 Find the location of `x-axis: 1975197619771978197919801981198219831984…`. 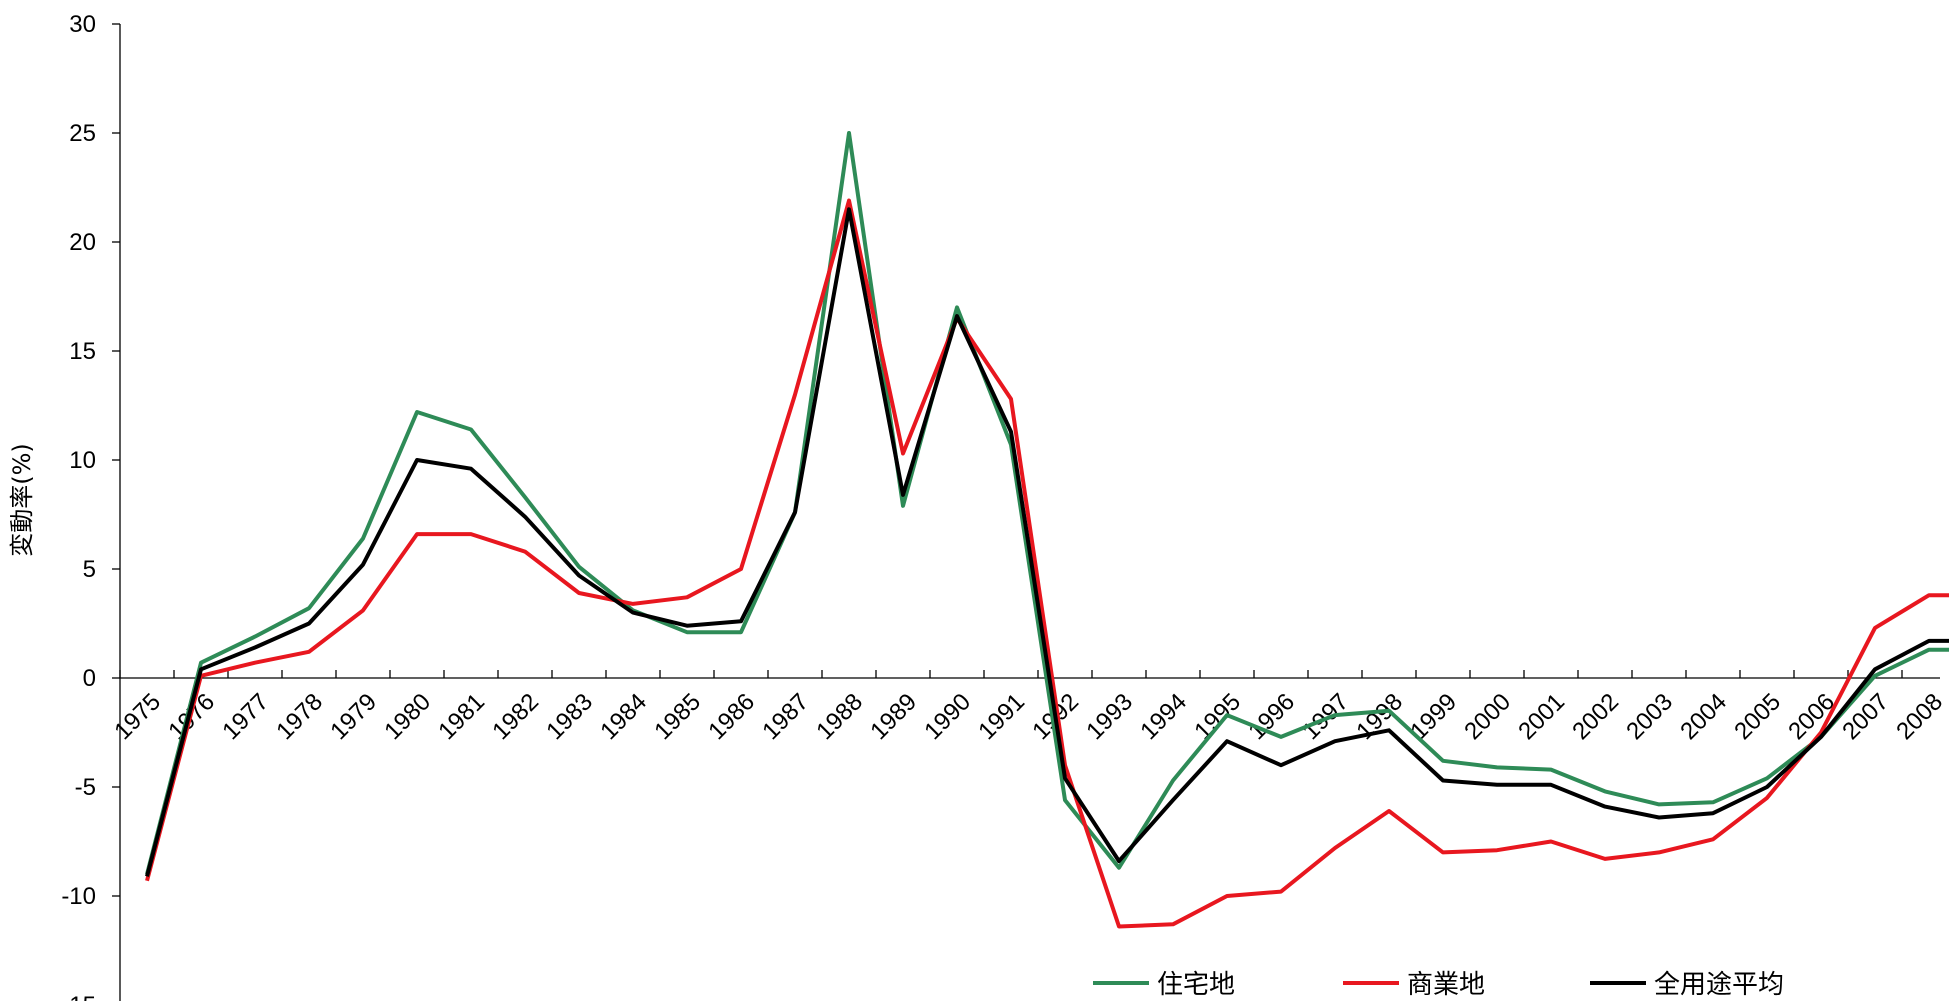

x-axis: 1975197619771978197919801981198219831984… is located at coordinates (1028, 707).